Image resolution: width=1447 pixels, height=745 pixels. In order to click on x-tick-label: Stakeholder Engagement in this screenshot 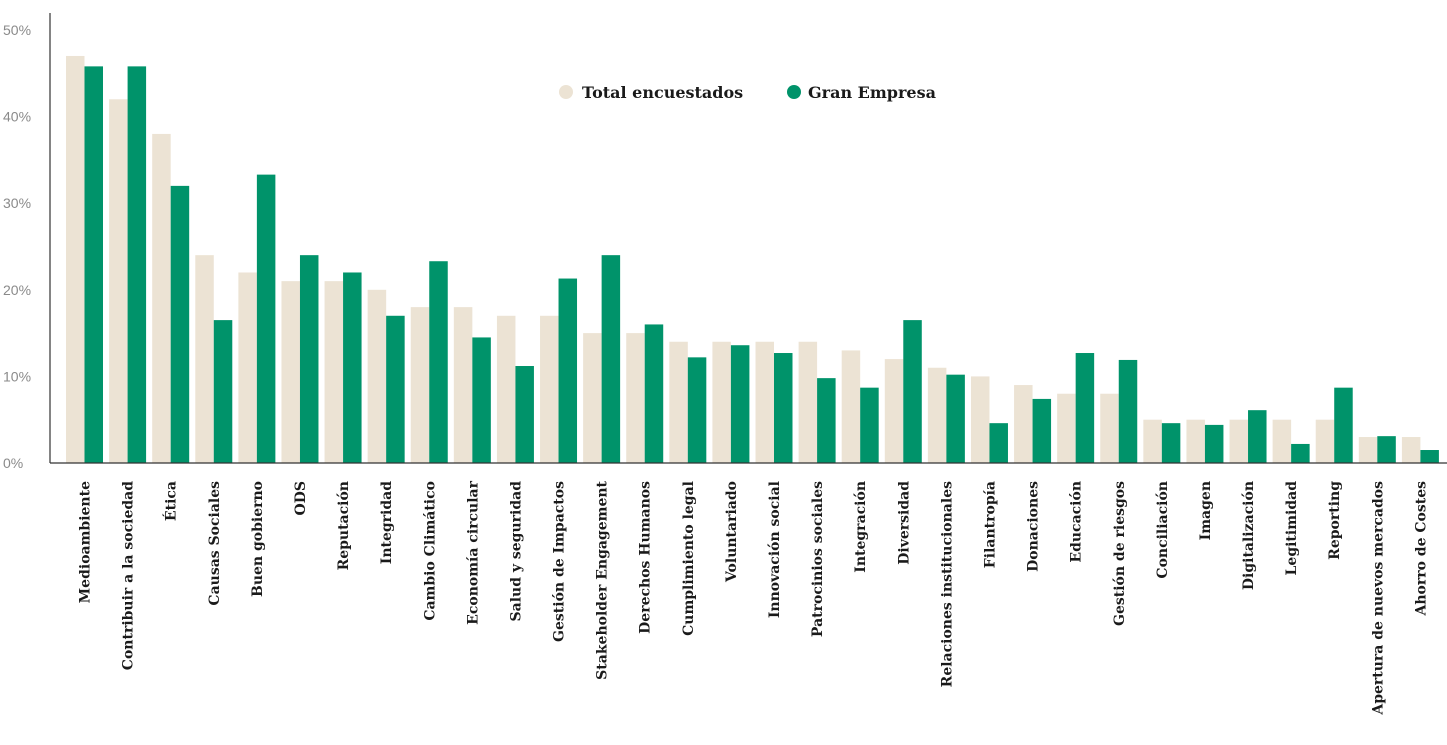, I will do `click(603, 579)`.